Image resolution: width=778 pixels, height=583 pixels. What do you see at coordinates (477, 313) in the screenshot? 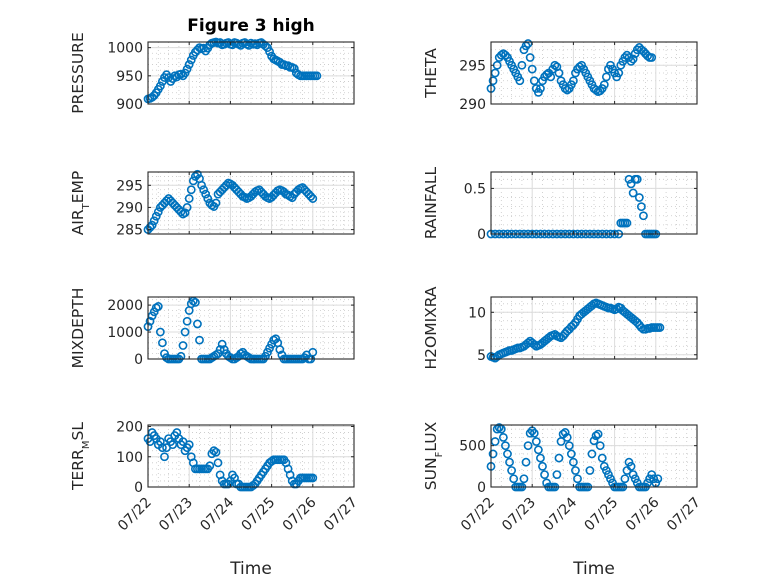
I see `y-tick-label: 10` at bounding box center [477, 313].